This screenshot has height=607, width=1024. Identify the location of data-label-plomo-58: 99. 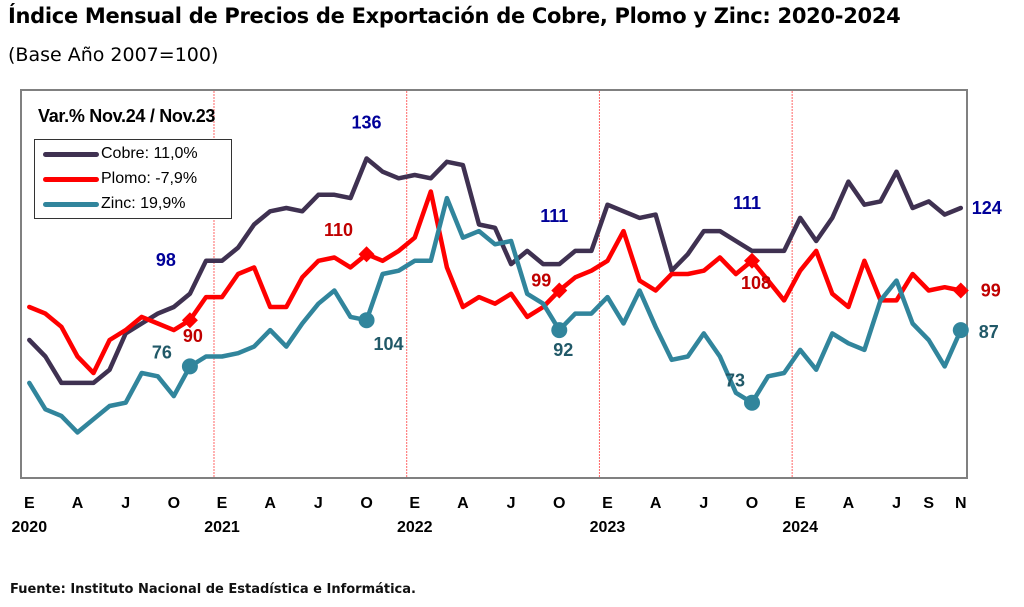
(991, 291).